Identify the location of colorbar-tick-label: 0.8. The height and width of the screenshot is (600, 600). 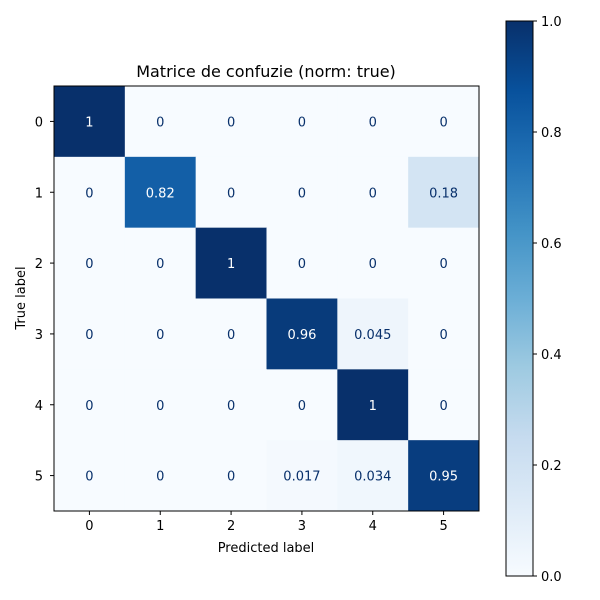
(551, 133).